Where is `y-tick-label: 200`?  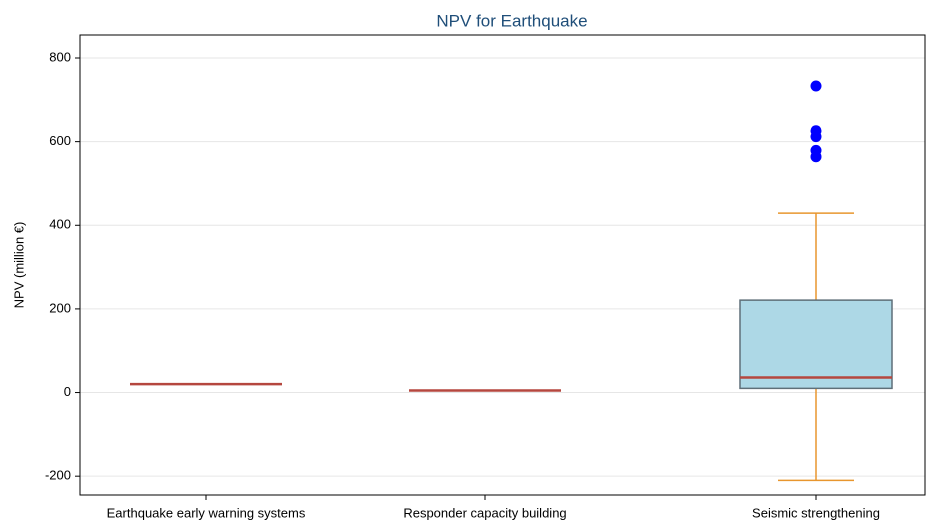 y-tick-label: 200 is located at coordinates (60, 307).